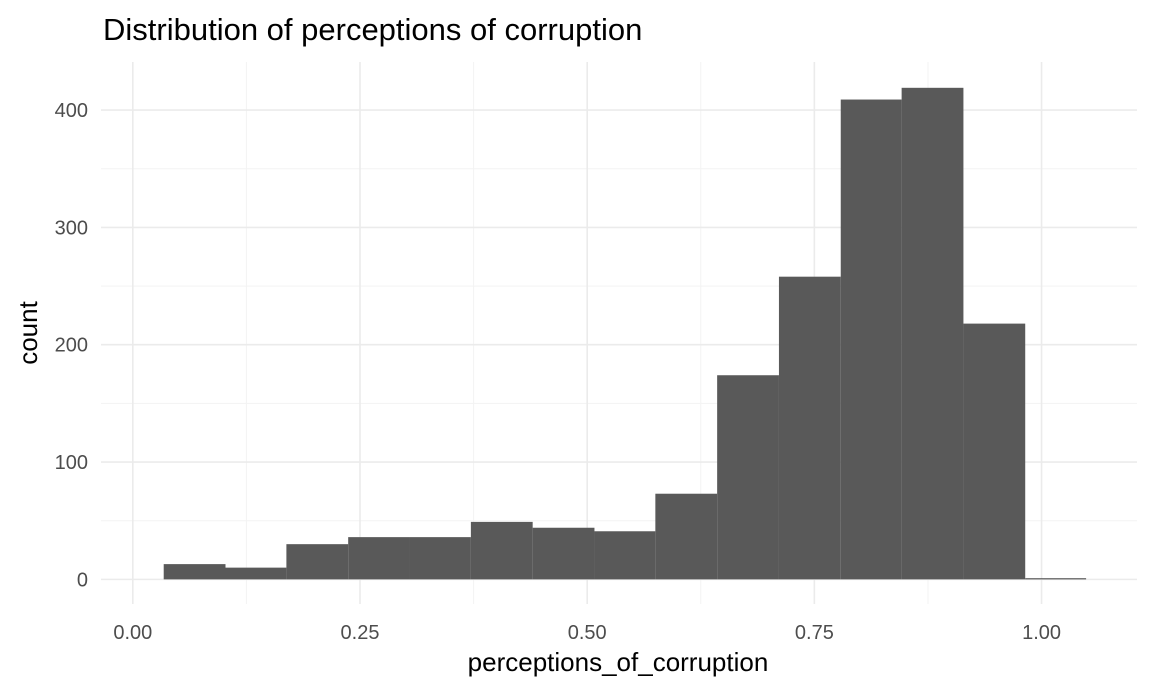  I want to click on y-tick-label: 400, so click(71, 111).